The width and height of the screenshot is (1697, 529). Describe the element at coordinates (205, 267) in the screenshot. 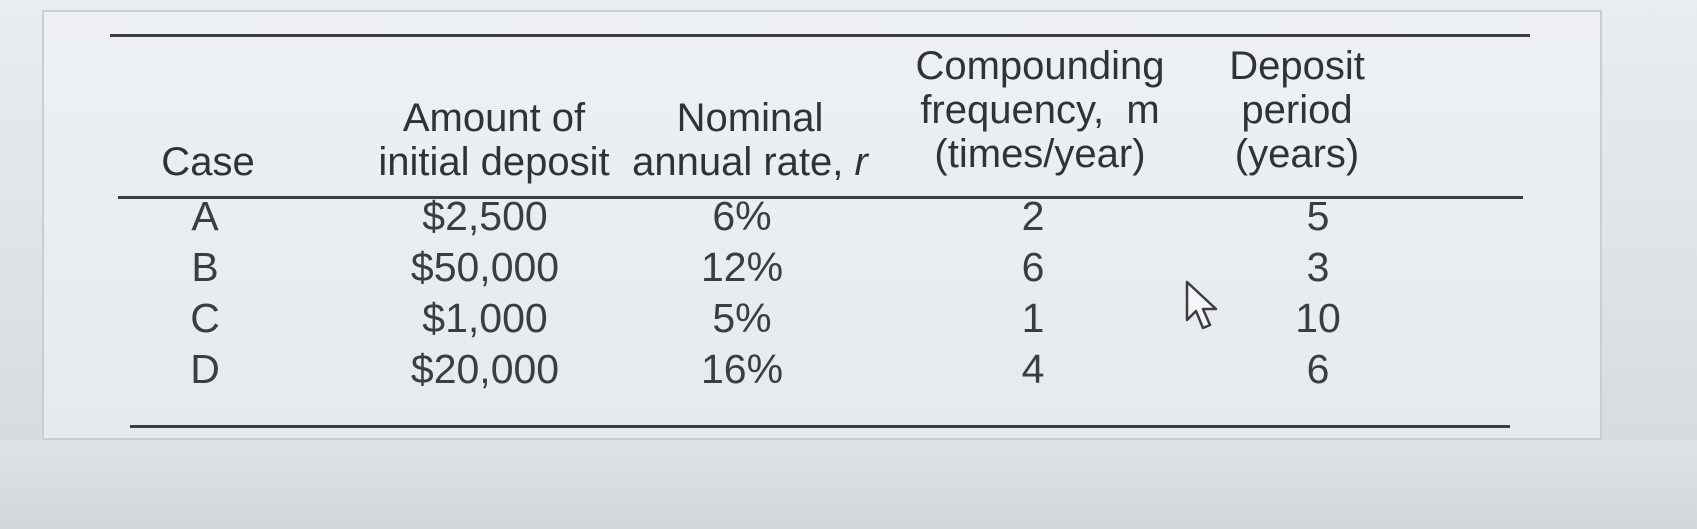

I see `table-row-b-case: B` at that location.